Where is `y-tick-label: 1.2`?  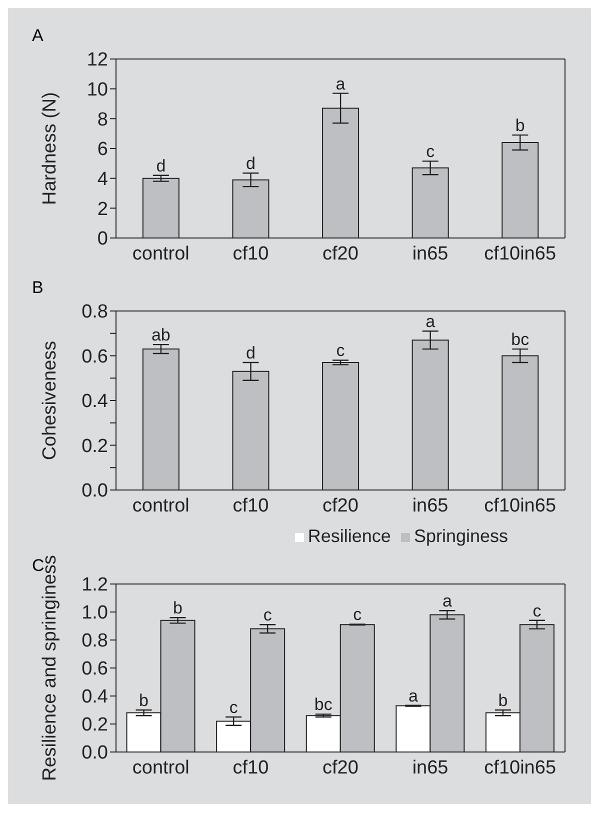 y-tick-label: 1.2 is located at coordinates (95, 585).